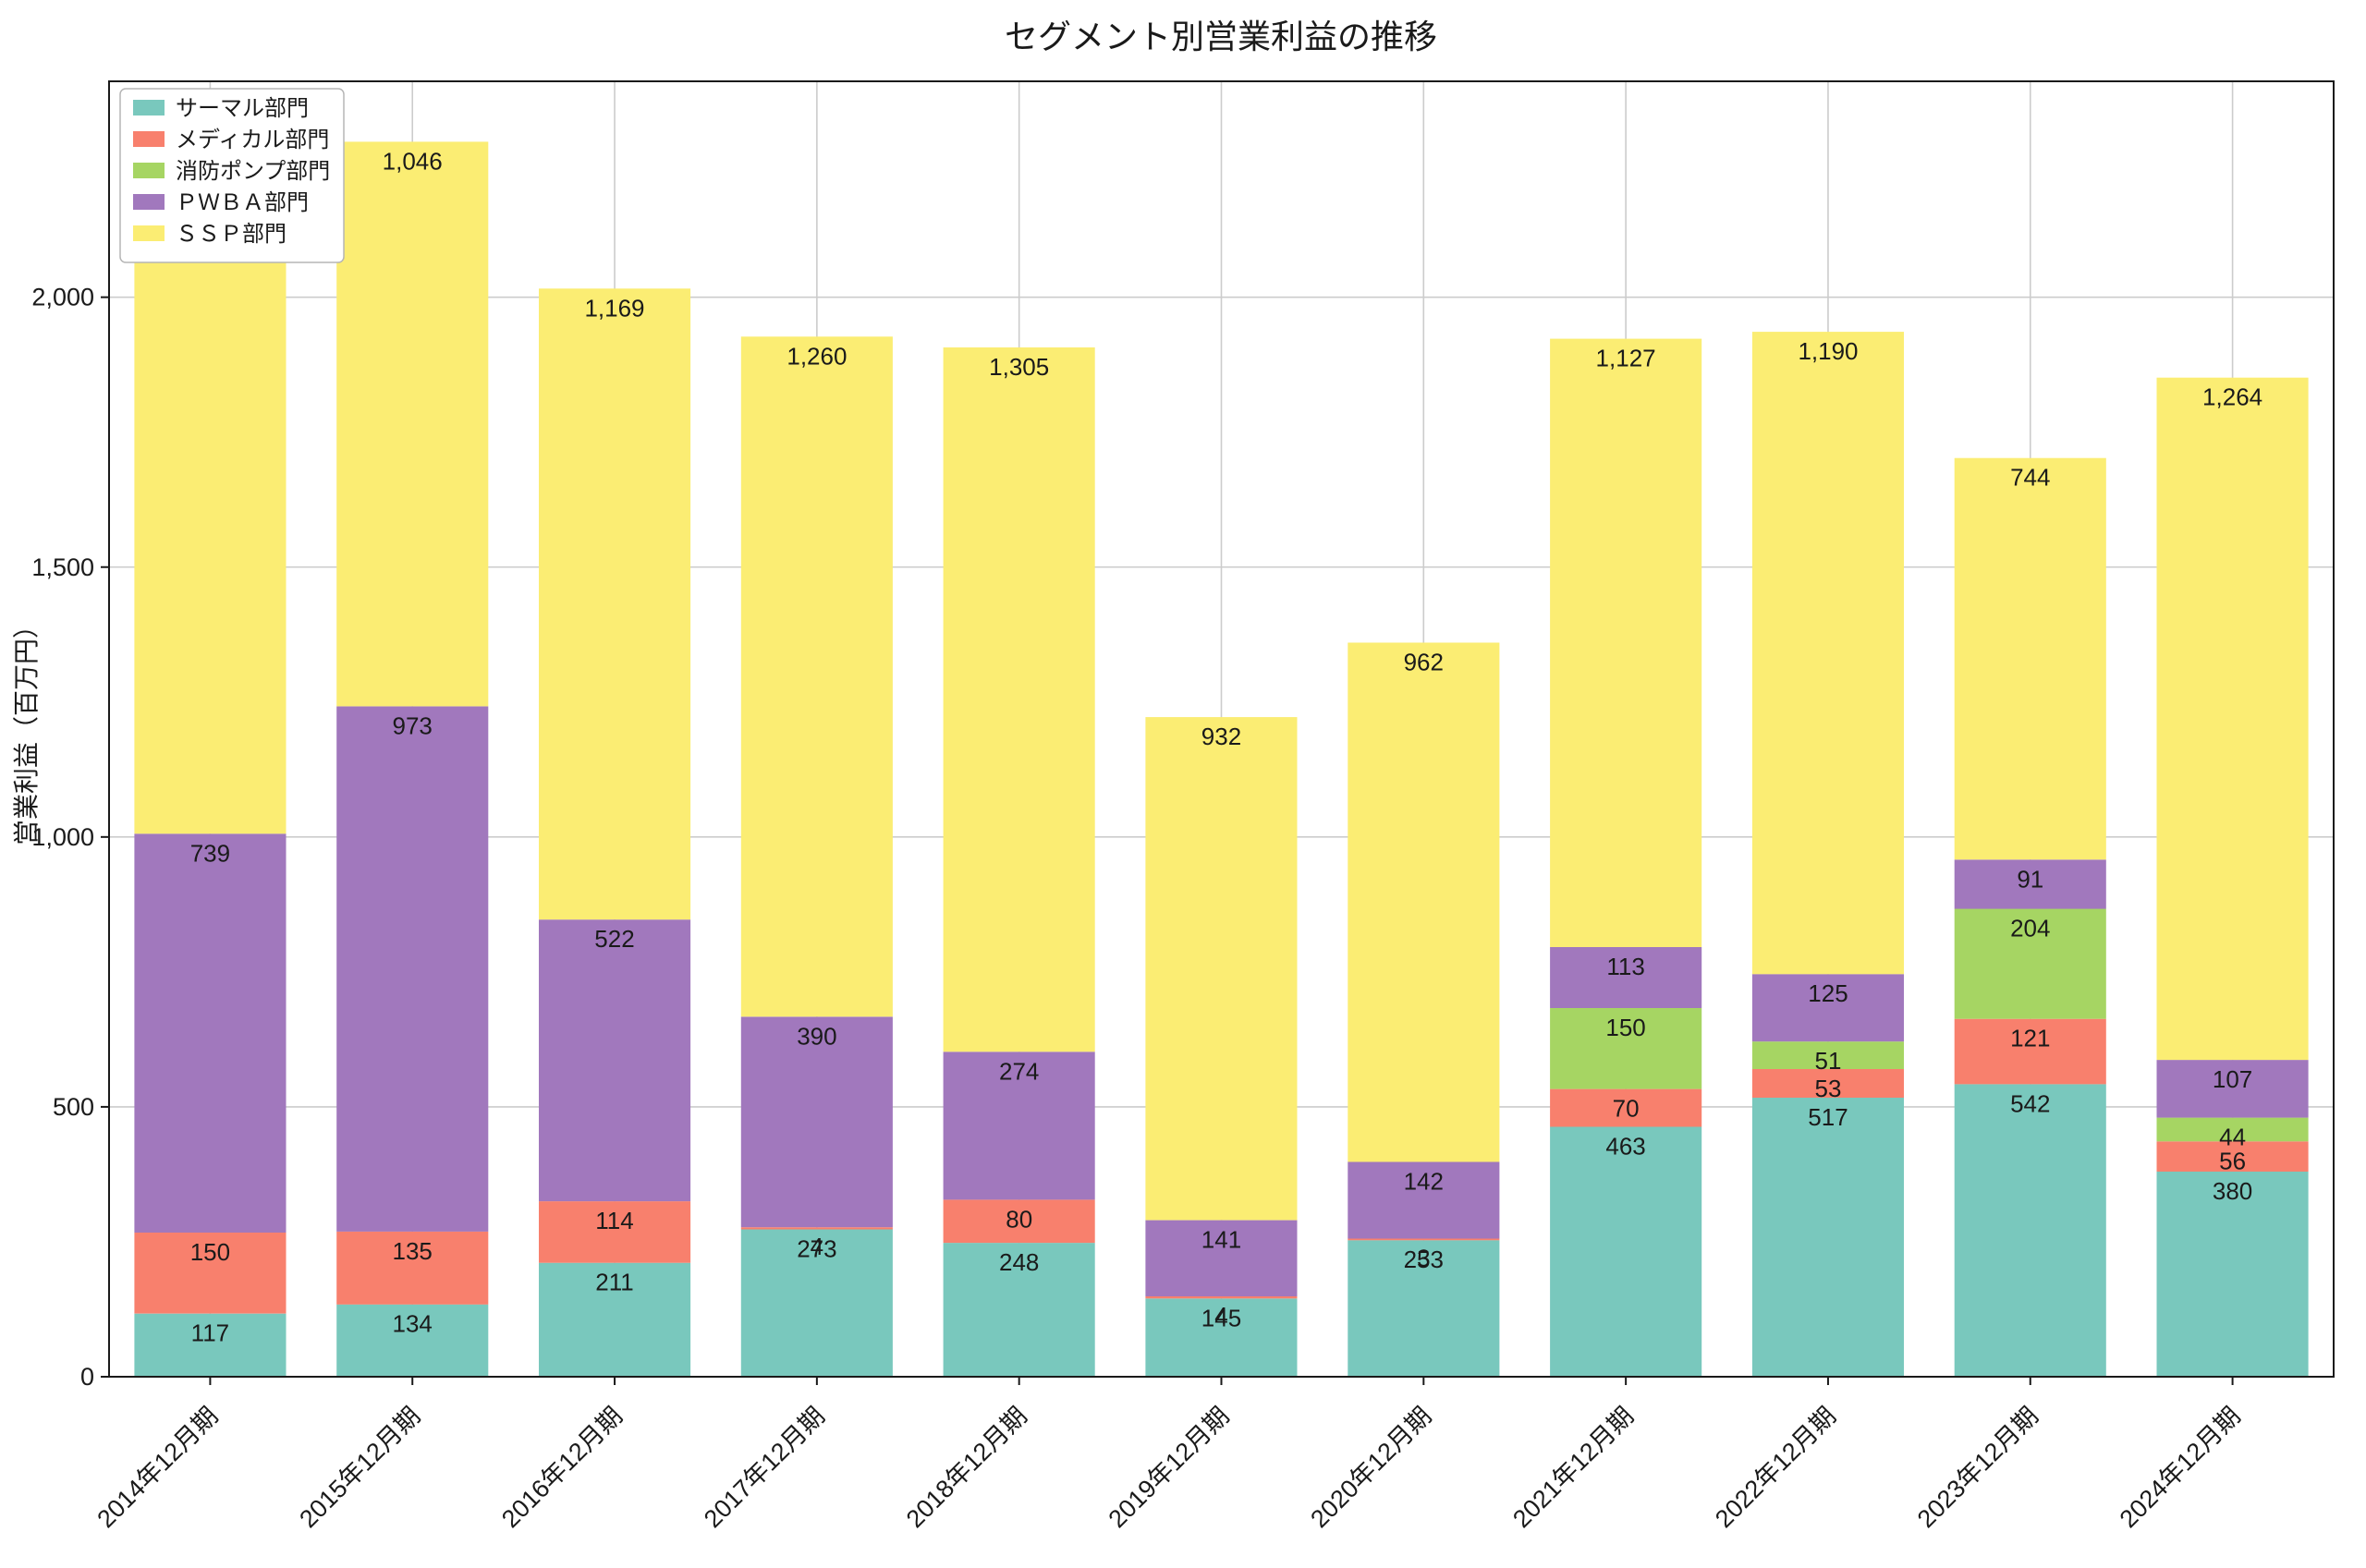 This screenshot has height=1568, width=2366. What do you see at coordinates (1424, 662) in the screenshot?
I see `bar-value-label: 962` at bounding box center [1424, 662].